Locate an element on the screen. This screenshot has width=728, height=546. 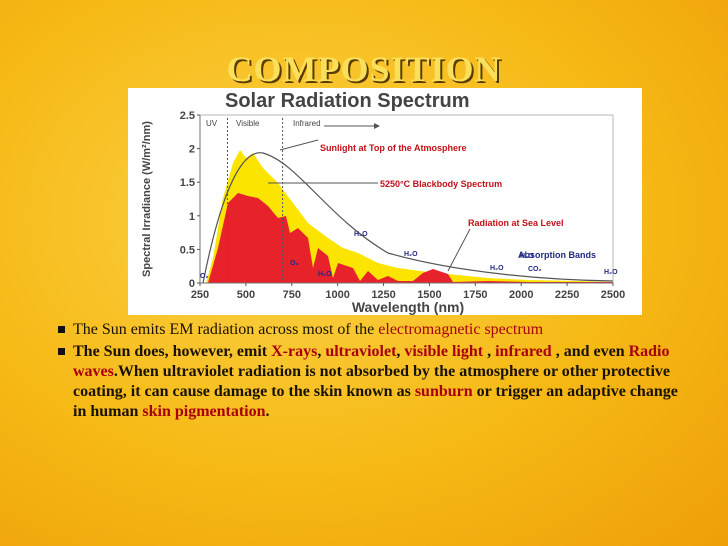
x-tick-label: 1000 is located at coordinates (337, 295).